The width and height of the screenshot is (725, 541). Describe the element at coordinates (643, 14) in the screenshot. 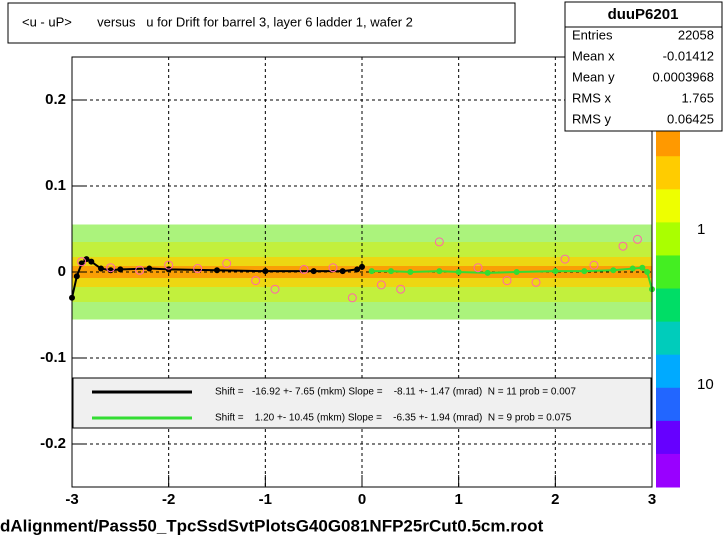

I see `stats-title: duuP6201` at that location.